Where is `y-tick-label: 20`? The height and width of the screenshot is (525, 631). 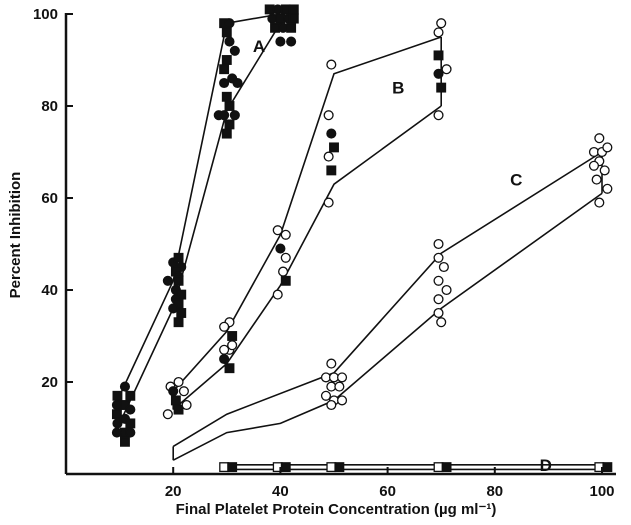 y-tick-label: 20 is located at coordinates (49, 382).